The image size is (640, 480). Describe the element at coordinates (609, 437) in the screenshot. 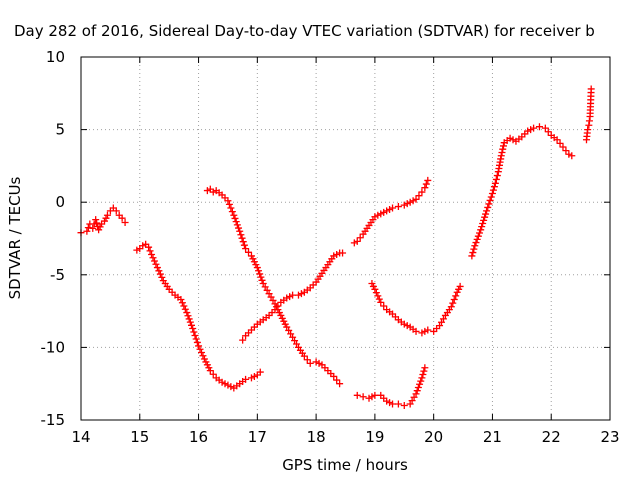

I see `x-tick-label: 23` at that location.